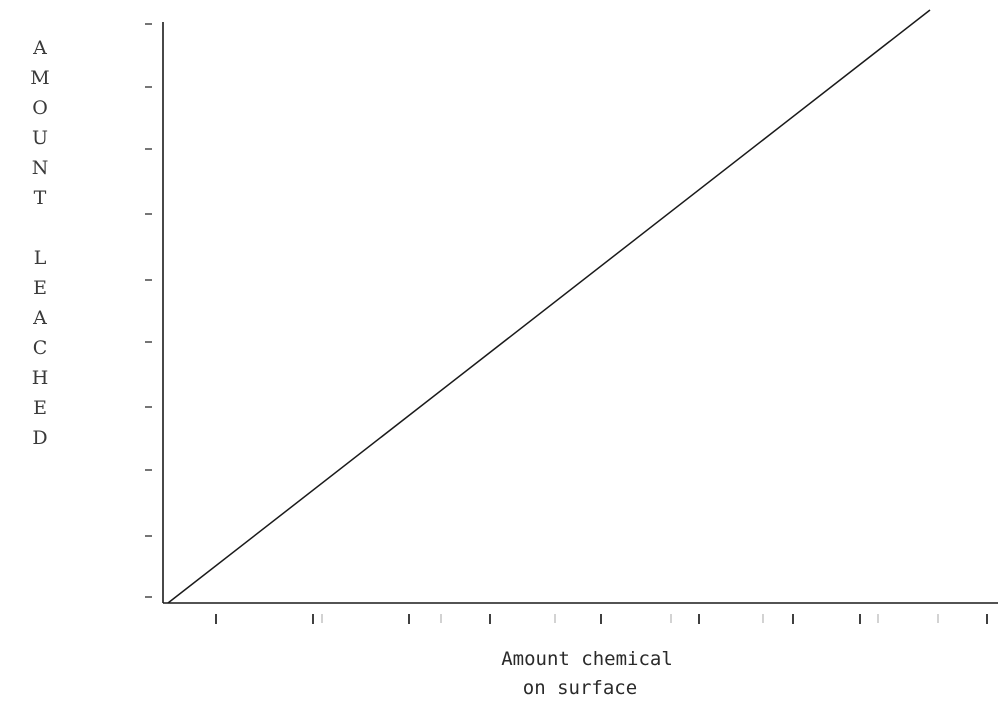 The width and height of the screenshot is (1000, 702). I want to click on y-axis-label-letter: L, so click(40, 258).